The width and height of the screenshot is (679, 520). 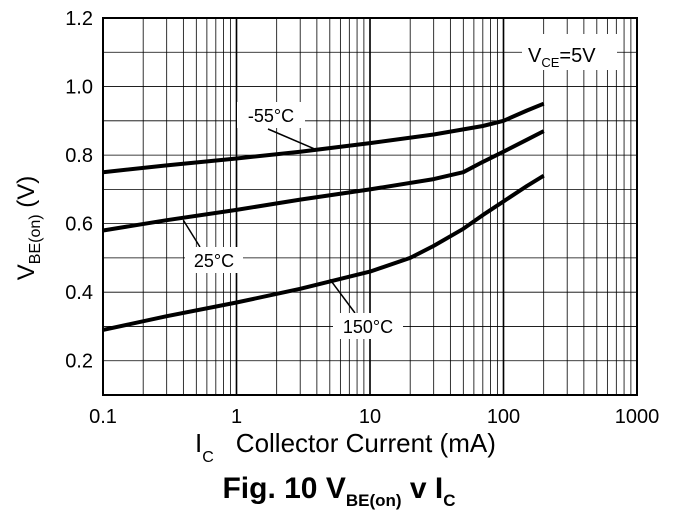 I want to click on curve-label-text: -55°C, so click(x=271, y=116).